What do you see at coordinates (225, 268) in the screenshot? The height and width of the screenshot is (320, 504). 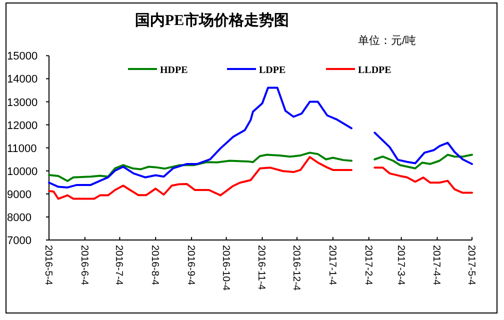 I see `x-tick-label: 2016-10-4` at bounding box center [225, 268].